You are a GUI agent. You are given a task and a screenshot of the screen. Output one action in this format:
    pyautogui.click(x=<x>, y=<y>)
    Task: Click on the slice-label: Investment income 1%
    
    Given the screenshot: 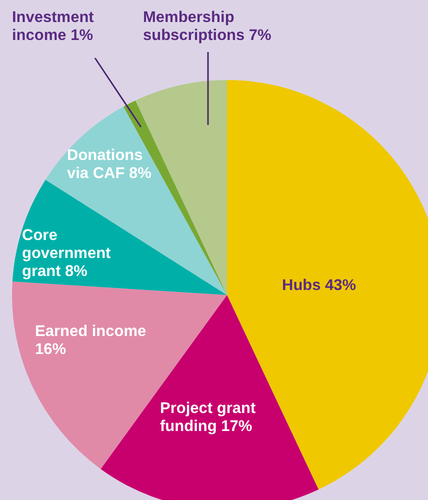 What is the action you would take?
    pyautogui.click(x=53, y=26)
    